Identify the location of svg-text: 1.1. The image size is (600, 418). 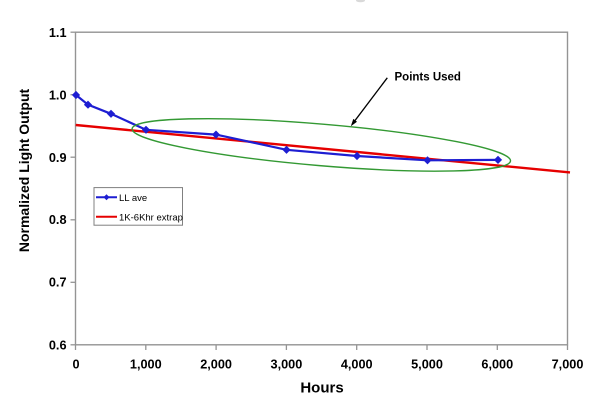
(58, 33).